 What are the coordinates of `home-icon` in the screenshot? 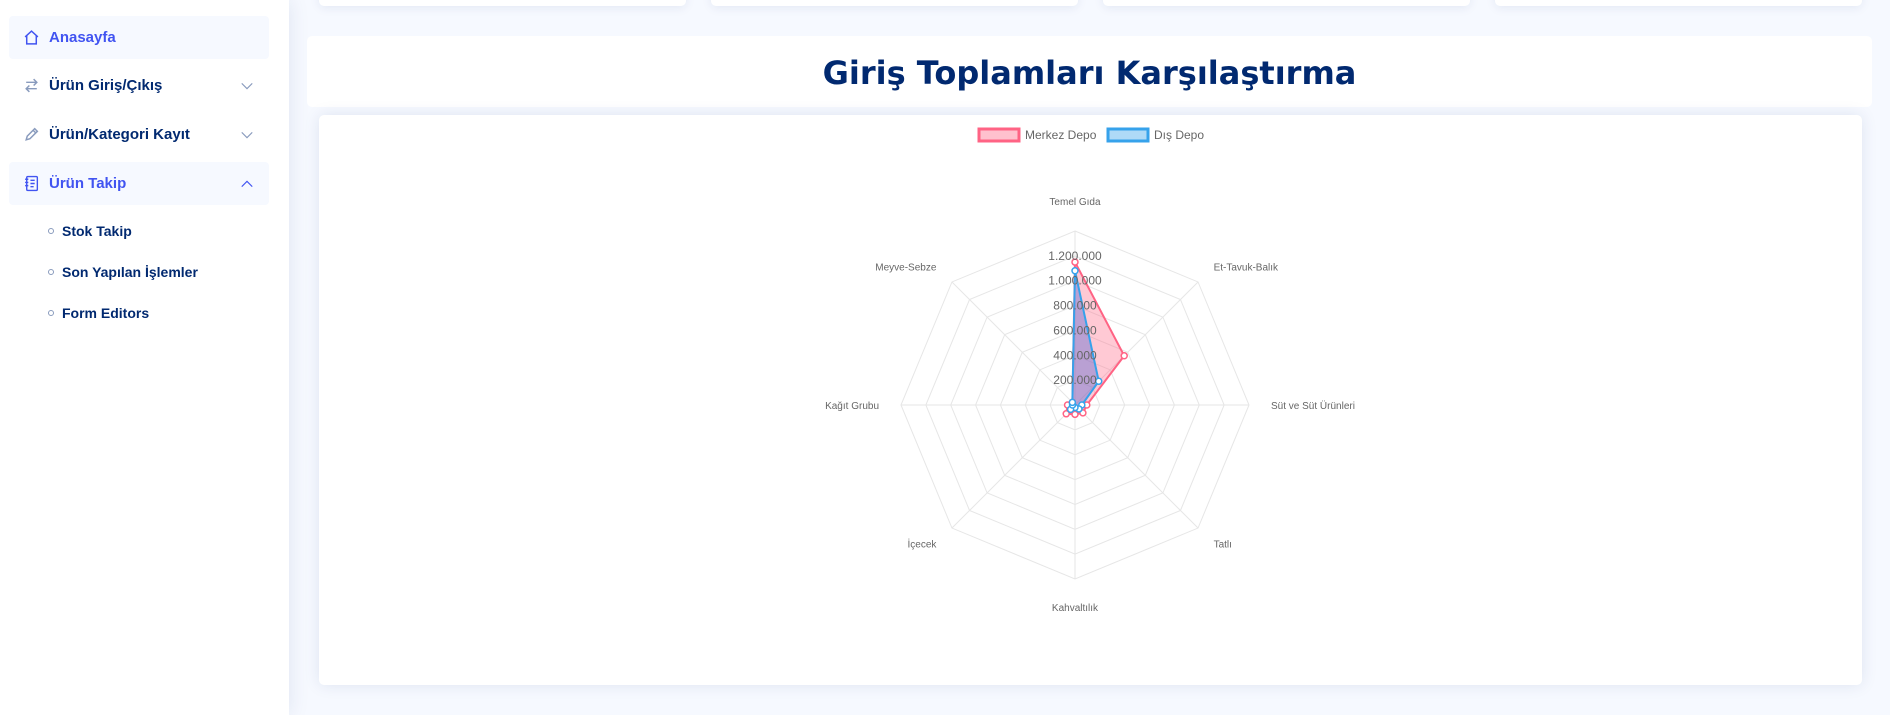 It's located at (31, 37).